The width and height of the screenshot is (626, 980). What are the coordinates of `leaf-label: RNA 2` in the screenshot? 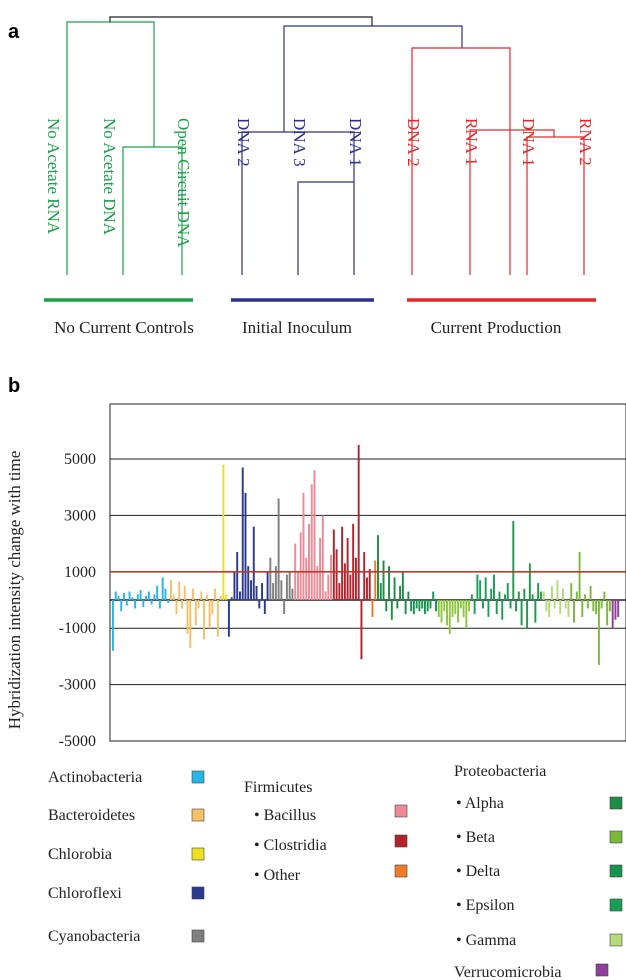 It's located at (585, 142).